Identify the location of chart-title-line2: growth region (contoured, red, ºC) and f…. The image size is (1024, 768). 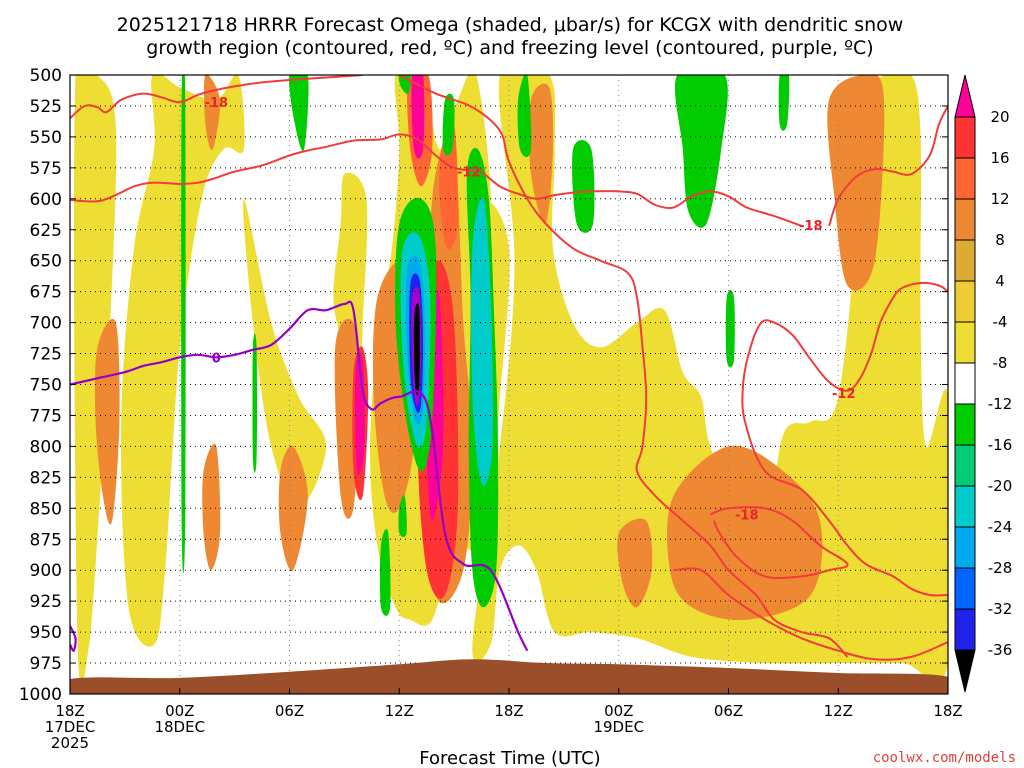
(509, 48).